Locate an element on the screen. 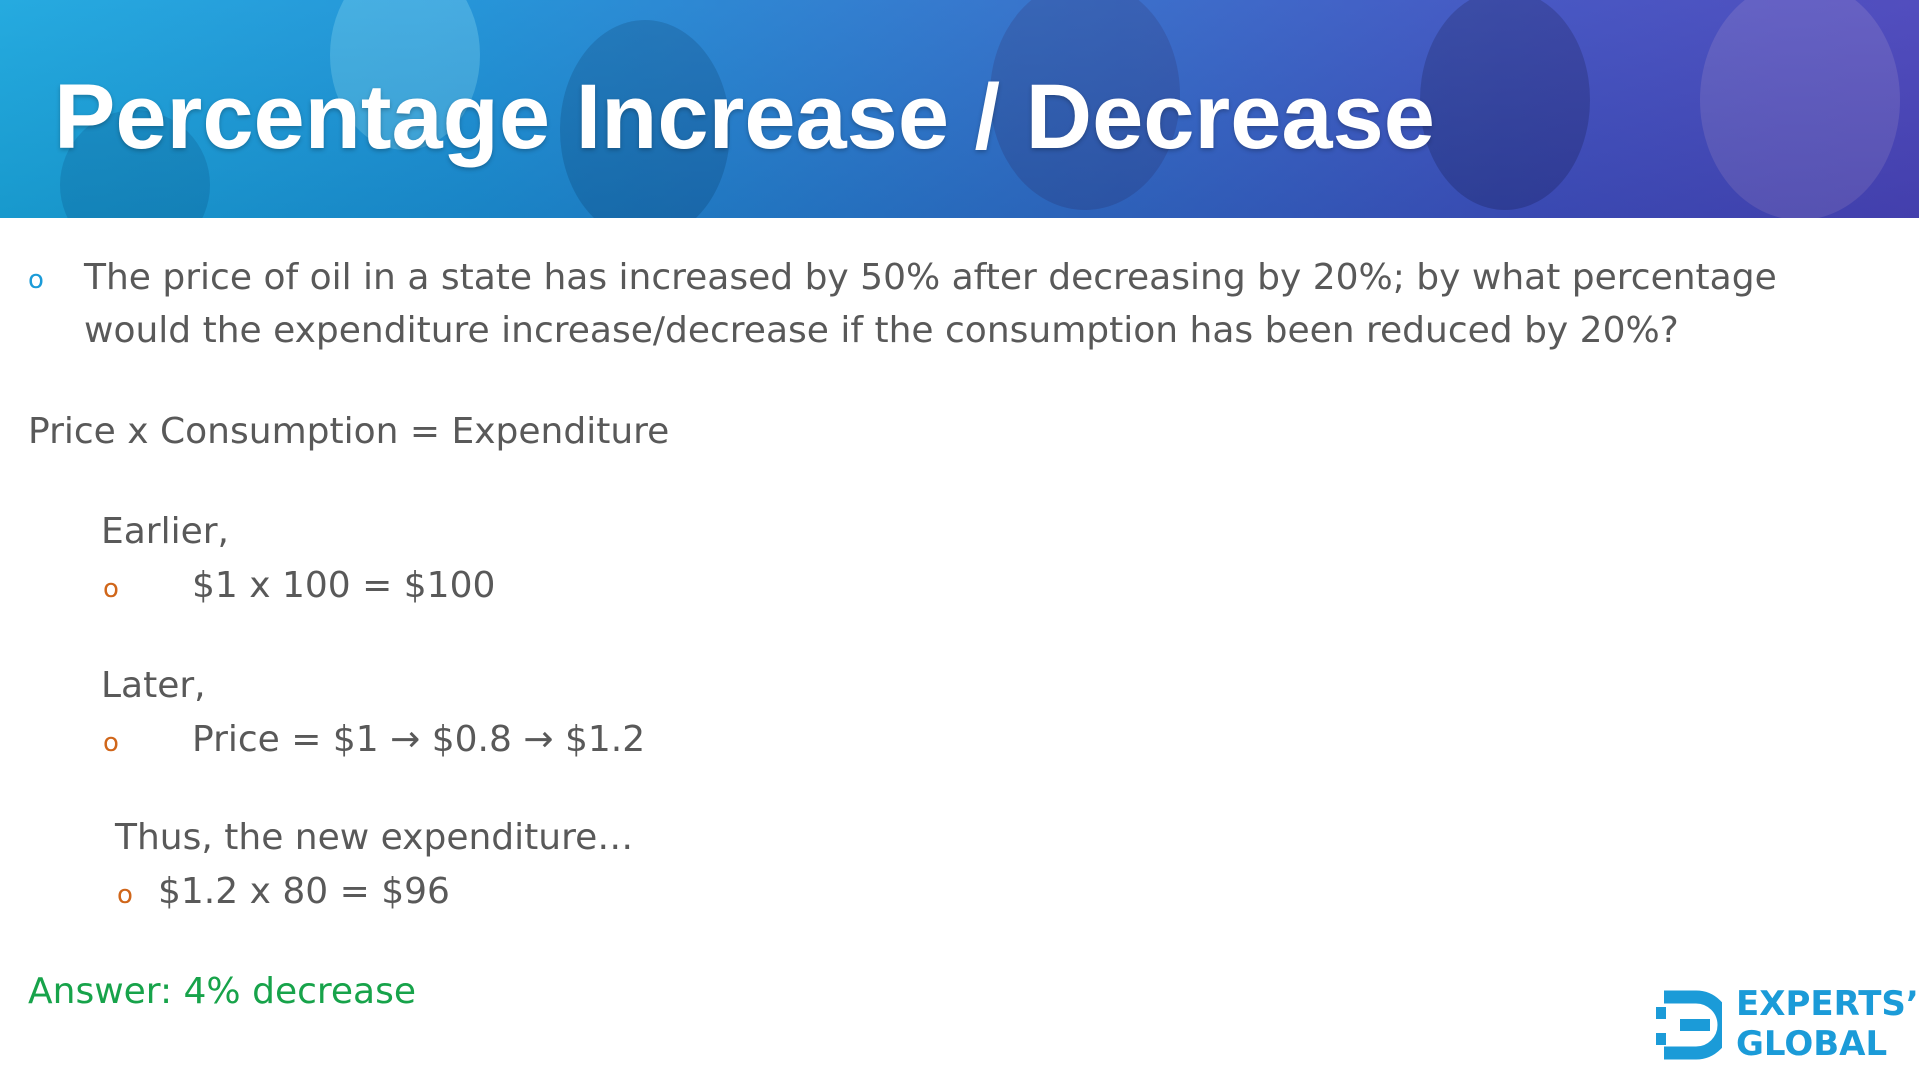 The width and height of the screenshot is (1919, 1079). experts-global-logo: EXPERTS’ GLOBAL is located at coordinates (1787, 1025).